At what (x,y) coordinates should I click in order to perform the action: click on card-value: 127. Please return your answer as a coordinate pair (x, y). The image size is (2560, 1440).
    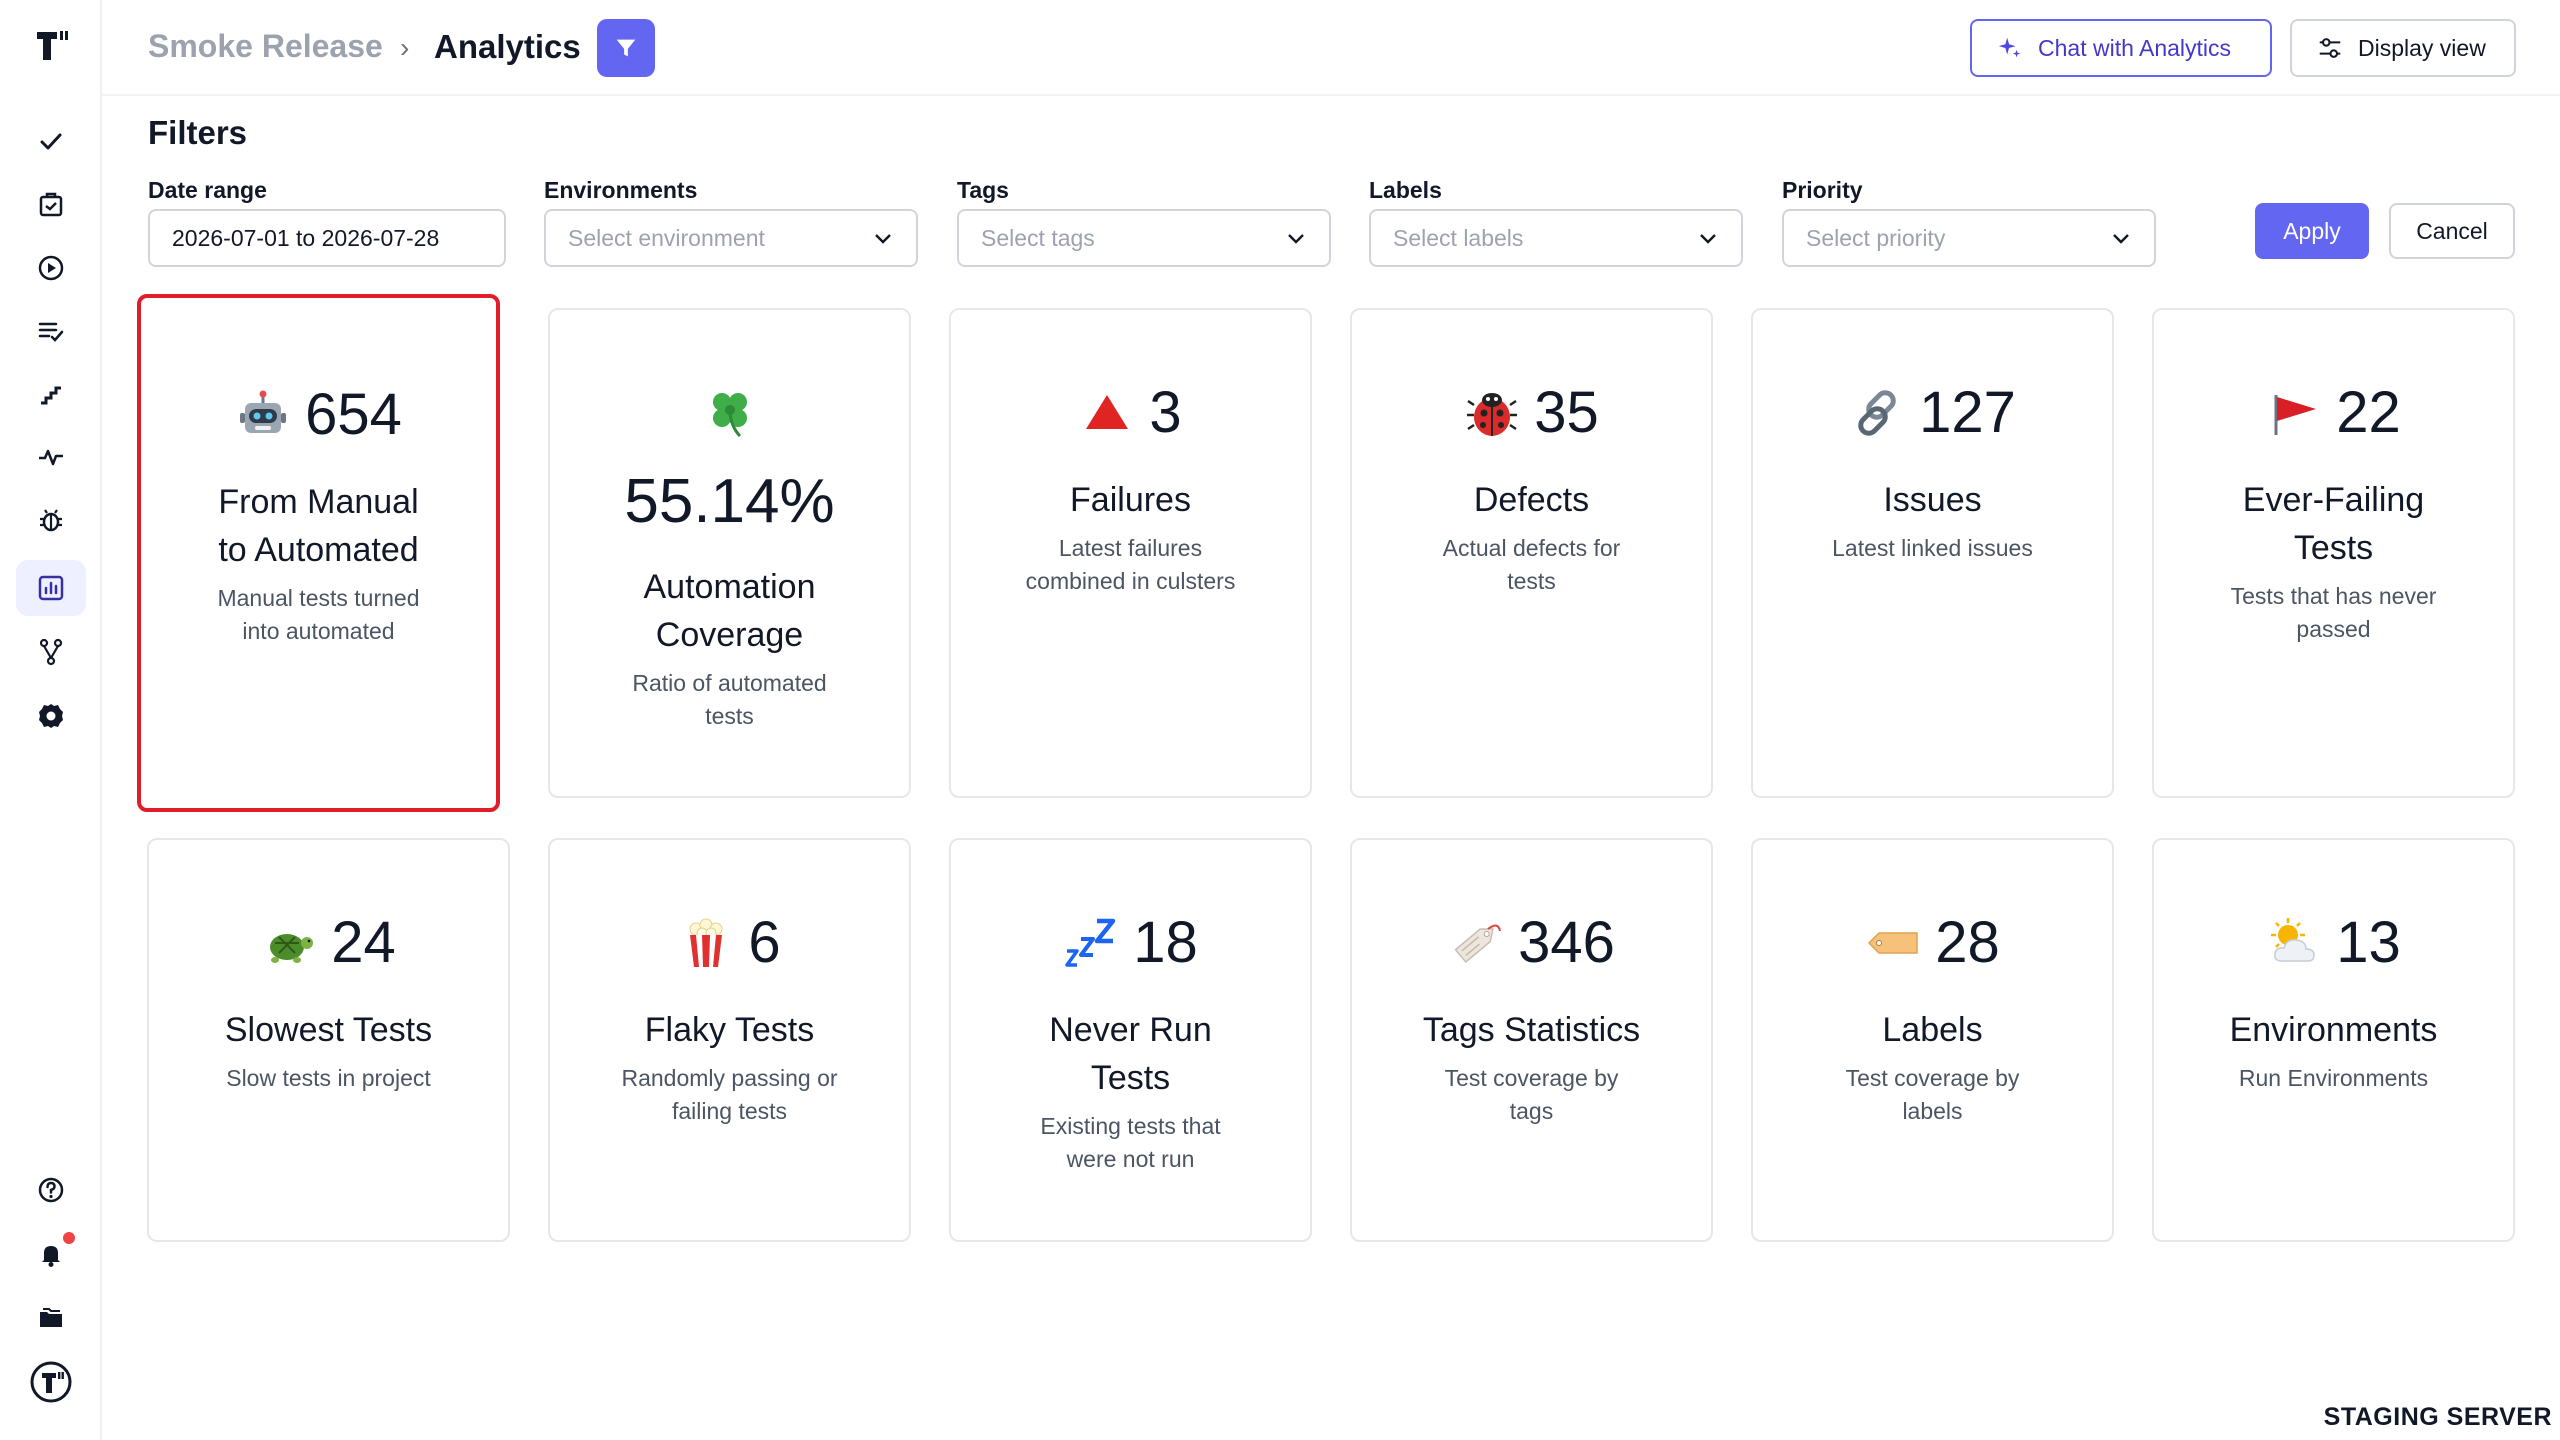
    Looking at the image, I should click on (1967, 412).